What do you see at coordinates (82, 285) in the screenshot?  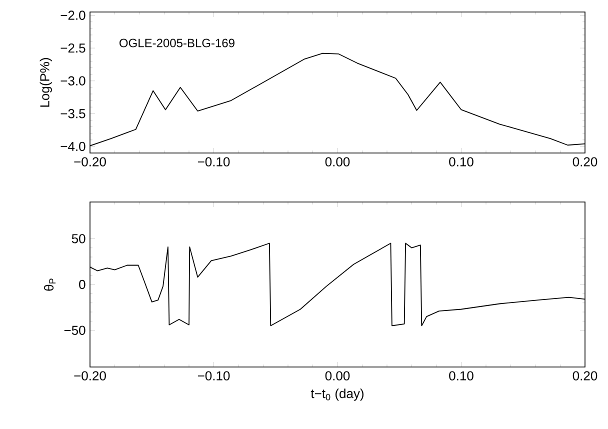 I see `y-tick-label: 0` at bounding box center [82, 285].